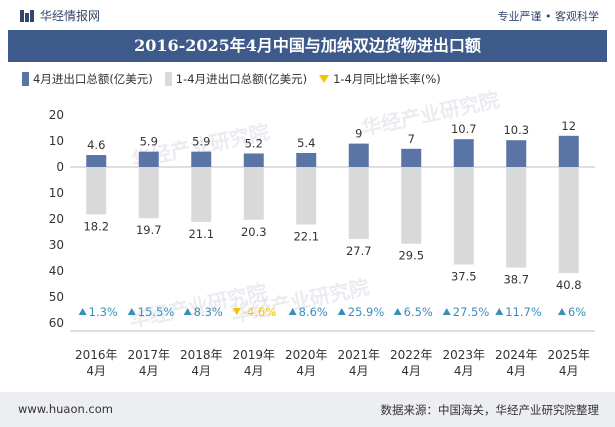  Describe the element at coordinates (201, 355) in the screenshot. I see `x-tick-label: 2018年` at that location.